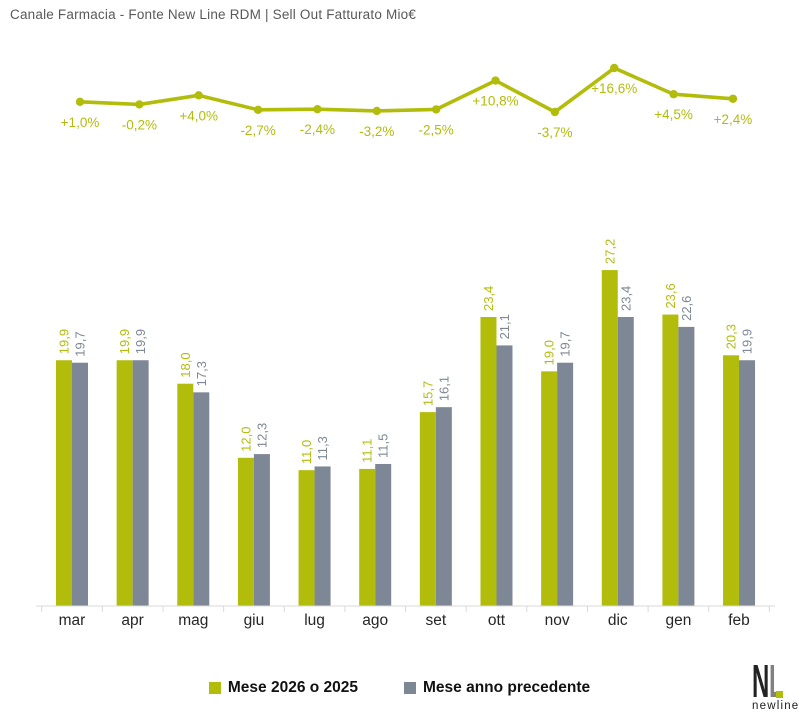 Image resolution: width=799 pixels, height=721 pixels. What do you see at coordinates (731, 336) in the screenshot?
I see `bar-label-current-feb: 20,3` at bounding box center [731, 336].